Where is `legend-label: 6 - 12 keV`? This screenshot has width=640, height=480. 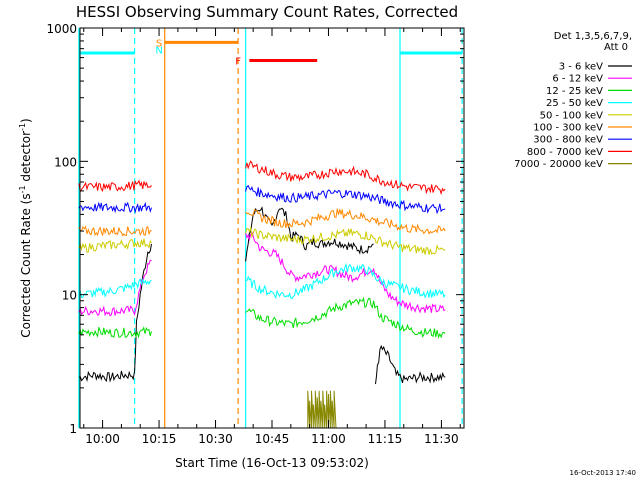
legend-label: 6 - 12 keV is located at coordinates (577, 79).